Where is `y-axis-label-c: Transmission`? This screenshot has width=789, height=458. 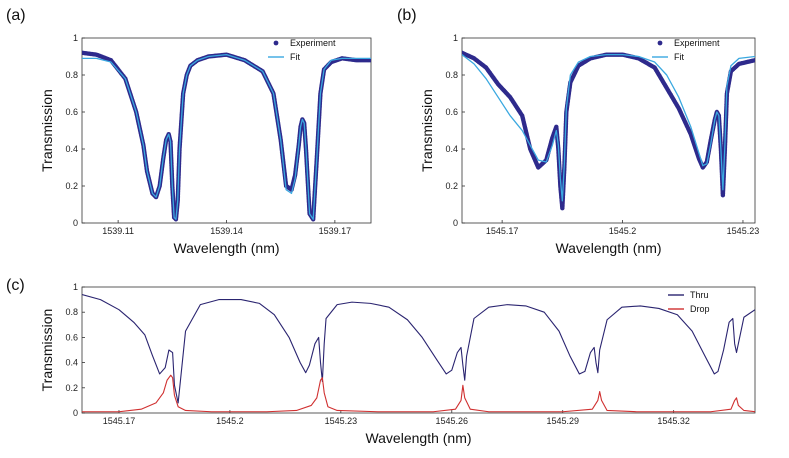
y-axis-label-c: Transmission is located at coordinates (47, 350).